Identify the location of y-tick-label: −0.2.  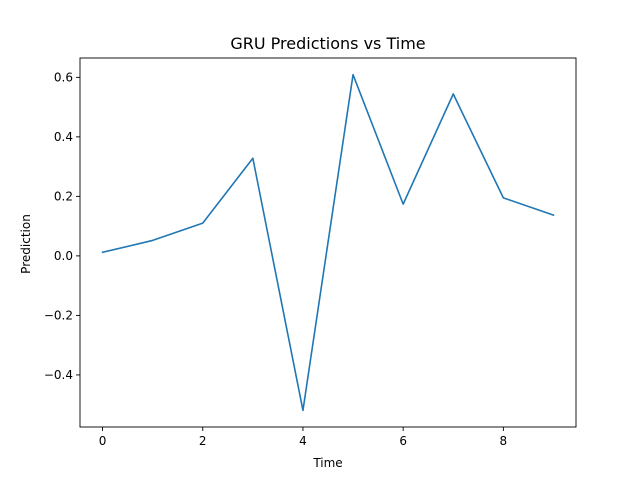
(58, 315).